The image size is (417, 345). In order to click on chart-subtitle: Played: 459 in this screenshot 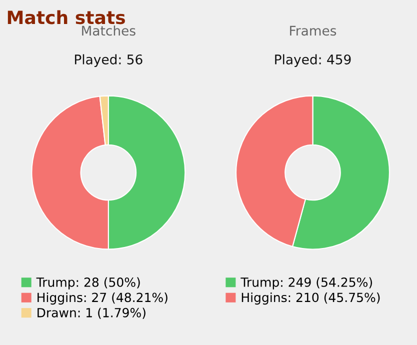, I will do `click(313, 60)`.